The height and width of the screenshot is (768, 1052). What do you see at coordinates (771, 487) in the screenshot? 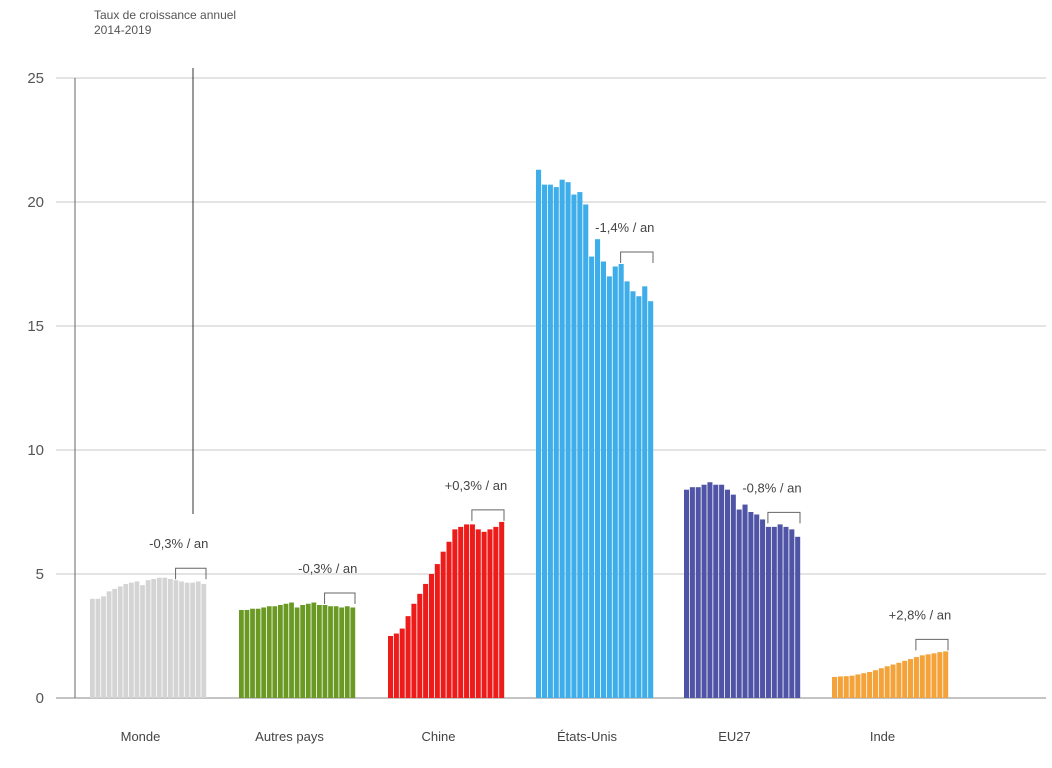
I see `trend-annotation: -0,8% / an` at bounding box center [771, 487].